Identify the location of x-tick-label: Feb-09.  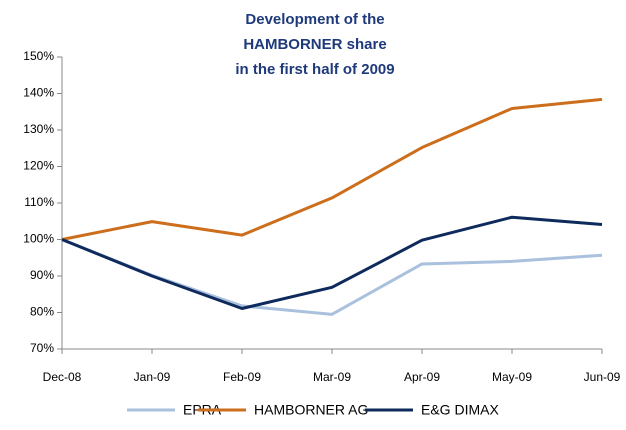
(242, 377).